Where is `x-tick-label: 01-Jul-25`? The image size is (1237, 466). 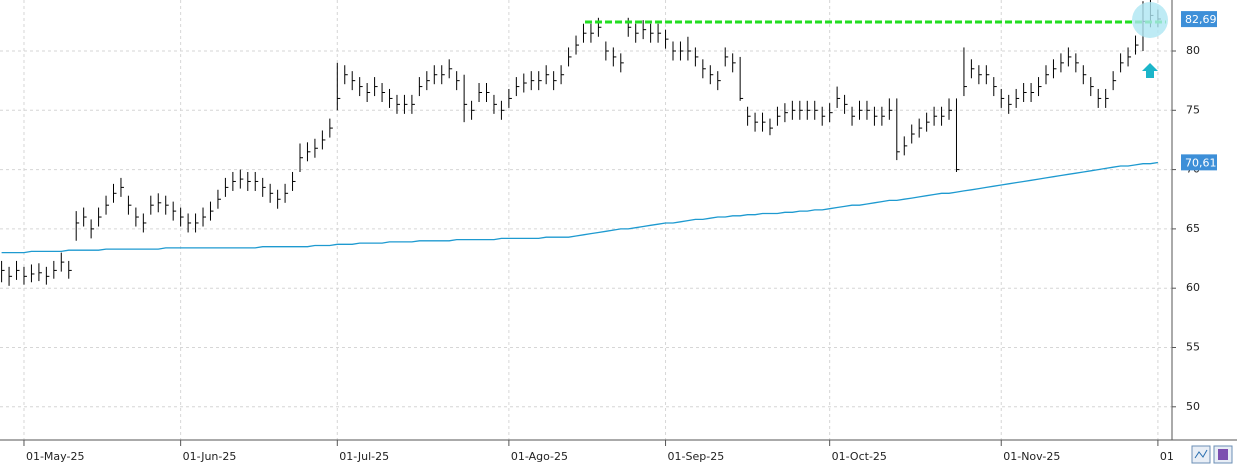
x-tick-label: 01-Jul-25 is located at coordinates (364, 456).